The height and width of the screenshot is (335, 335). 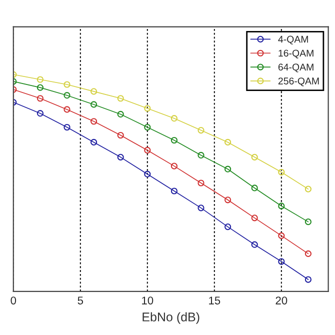 I want to click on x-axis-title: EbNo (dB), so click(x=171, y=318).